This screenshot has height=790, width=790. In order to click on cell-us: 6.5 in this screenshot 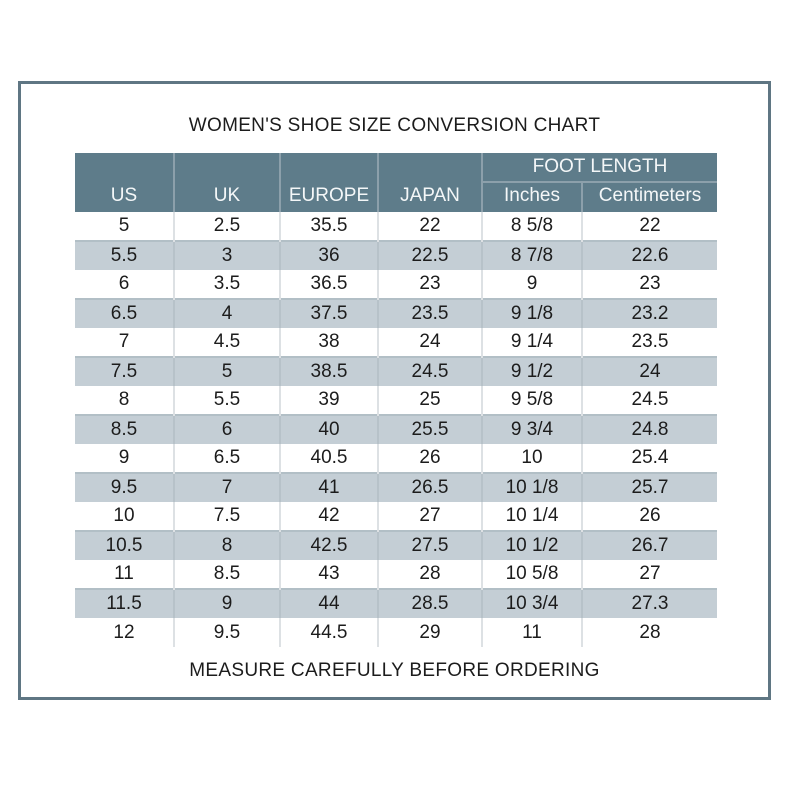, I will do `click(124, 313)`.